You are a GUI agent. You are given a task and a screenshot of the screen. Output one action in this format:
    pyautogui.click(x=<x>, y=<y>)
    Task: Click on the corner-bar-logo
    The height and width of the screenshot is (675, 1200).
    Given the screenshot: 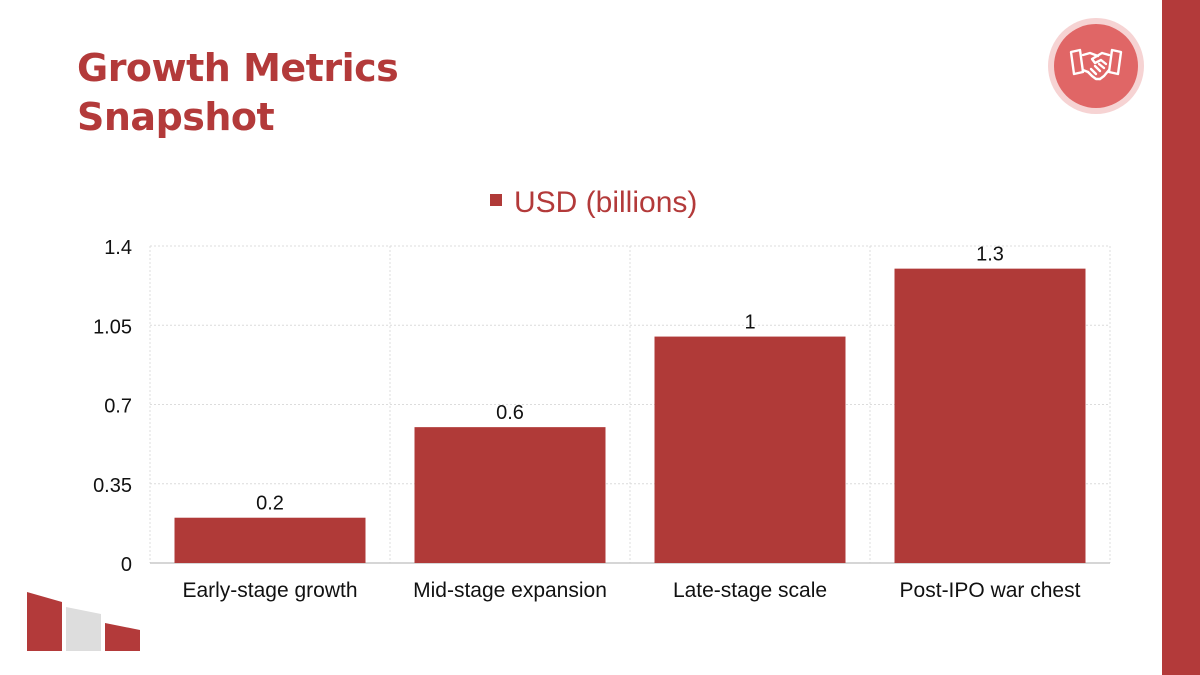 What is the action you would take?
    pyautogui.click(x=83, y=621)
    